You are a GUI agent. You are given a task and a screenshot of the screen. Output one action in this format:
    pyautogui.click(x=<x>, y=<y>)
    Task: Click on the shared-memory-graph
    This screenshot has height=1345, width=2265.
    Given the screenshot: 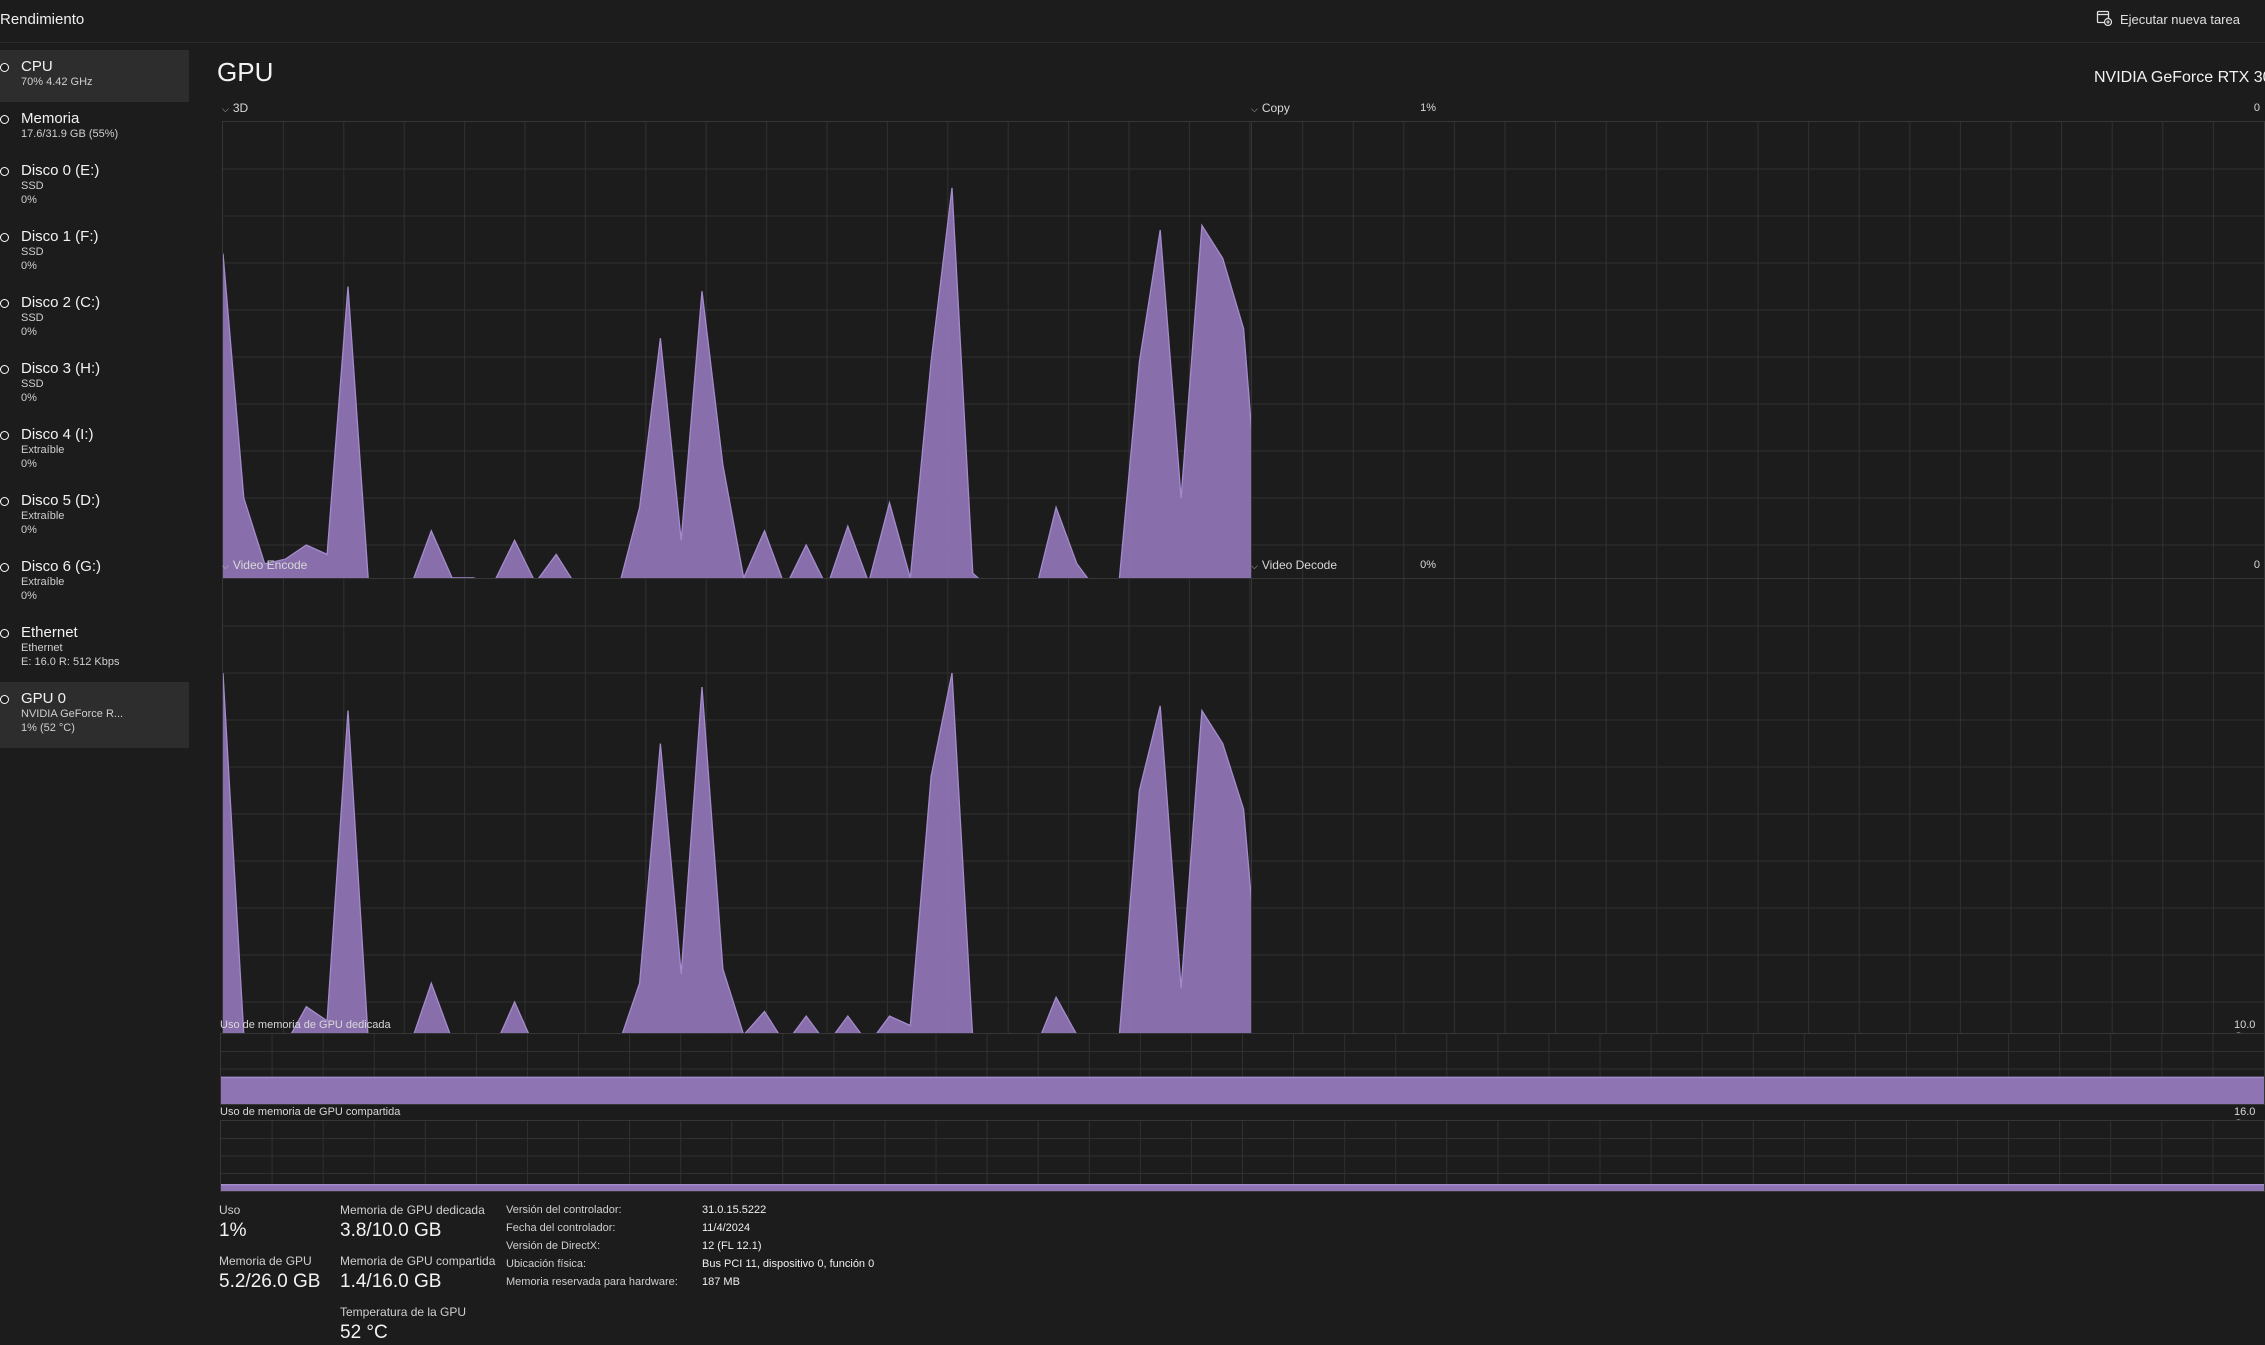 What is the action you would take?
    pyautogui.click(x=1242, y=1156)
    